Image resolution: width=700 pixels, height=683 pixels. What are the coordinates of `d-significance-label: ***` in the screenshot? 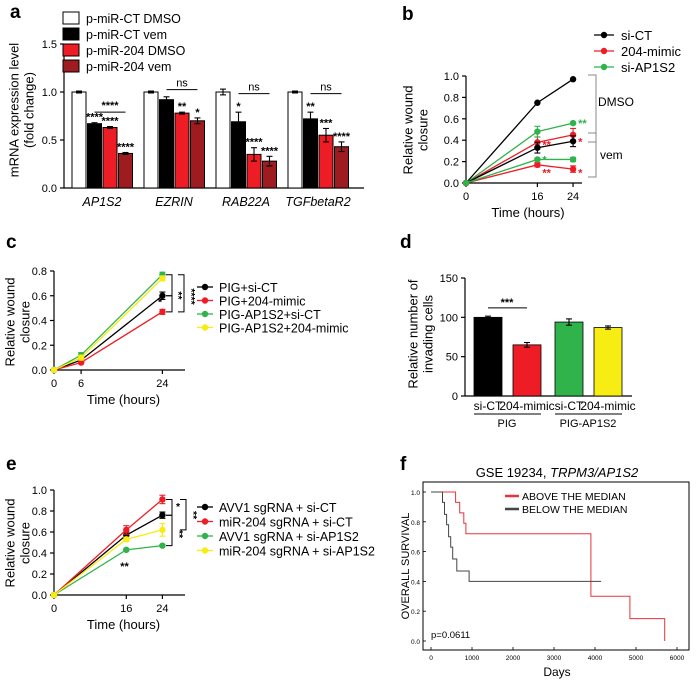 It's located at (508, 303).